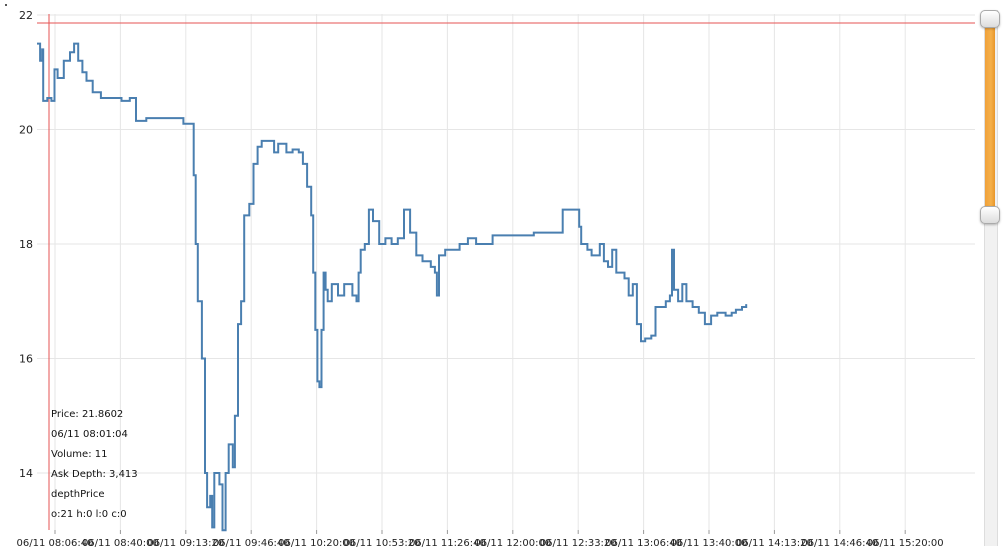 This screenshot has width=1007, height=558. Describe the element at coordinates (643, 543) in the screenshot. I see `x-tick-label: 06/11 13:06:40` at that location.